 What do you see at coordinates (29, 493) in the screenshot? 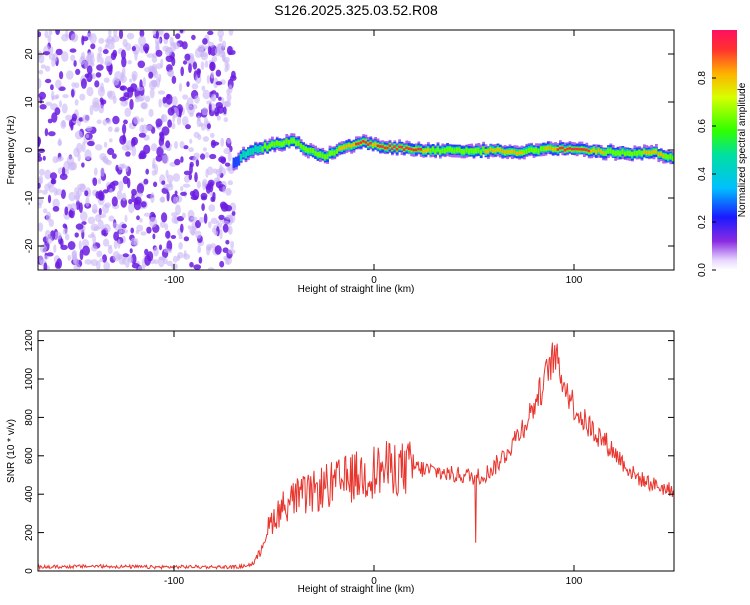
I see `y-tick-label: 400` at bounding box center [29, 493].